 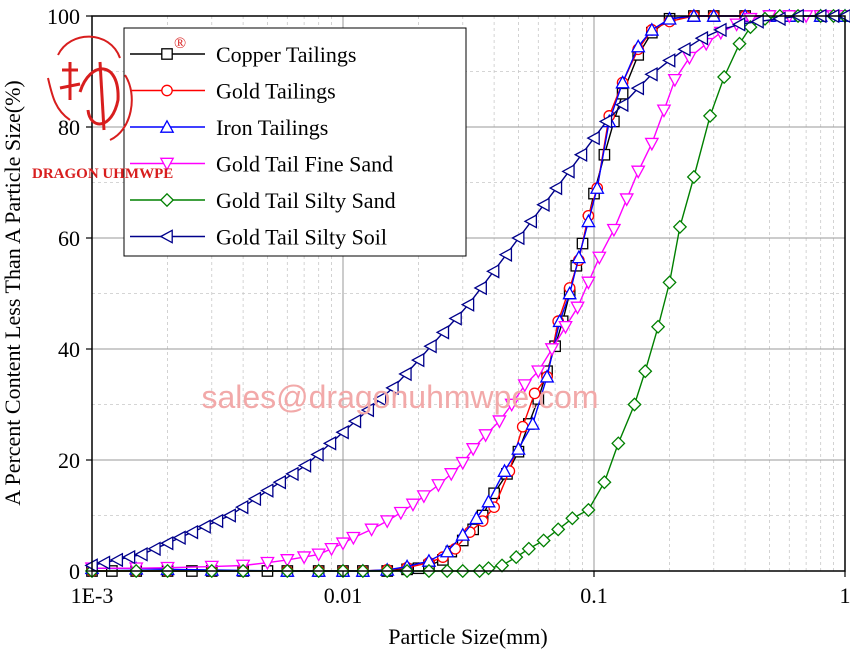 What do you see at coordinates (69, 238) in the screenshot?
I see `y-tick-label: 60` at bounding box center [69, 238].